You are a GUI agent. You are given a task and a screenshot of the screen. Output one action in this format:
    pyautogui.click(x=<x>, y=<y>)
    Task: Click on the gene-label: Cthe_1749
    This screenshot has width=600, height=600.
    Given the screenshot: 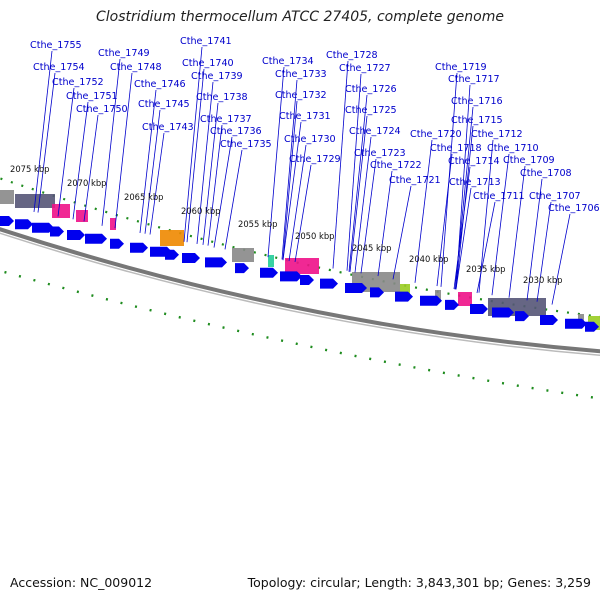 What is the action you would take?
    pyautogui.click(x=124, y=53)
    